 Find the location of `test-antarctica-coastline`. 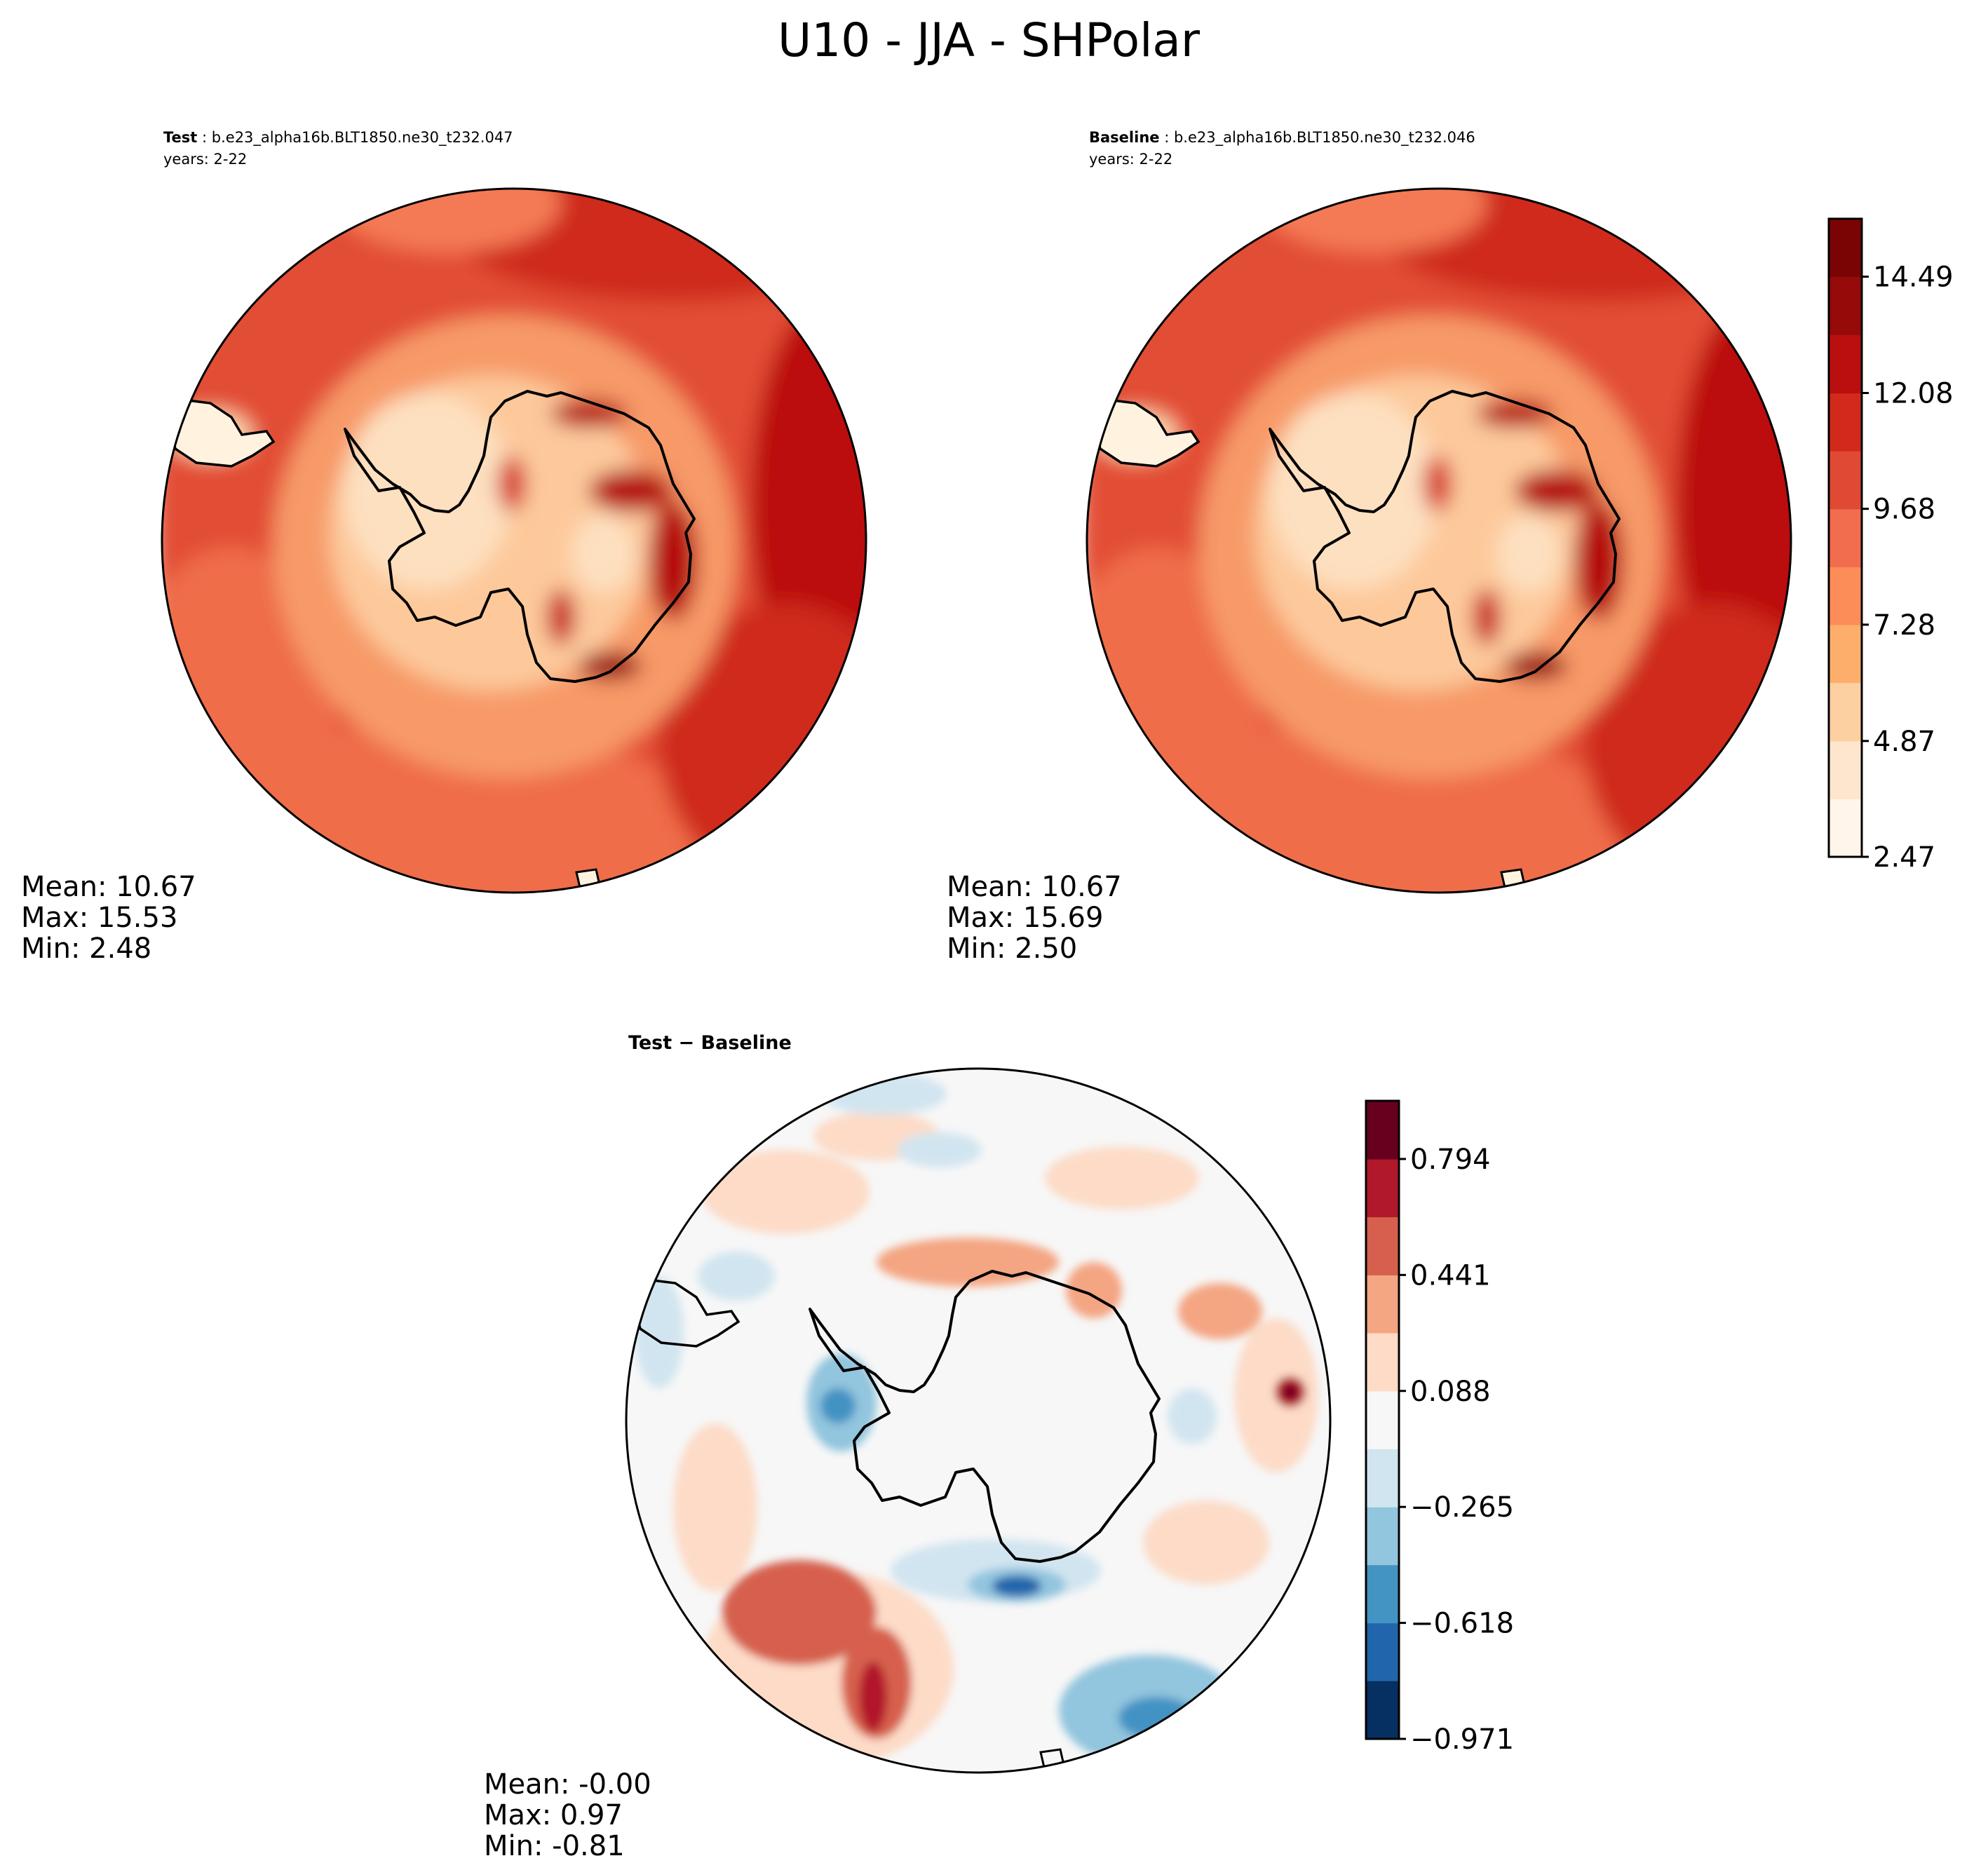

test-antarctica-coastline is located at coordinates (520, 537).